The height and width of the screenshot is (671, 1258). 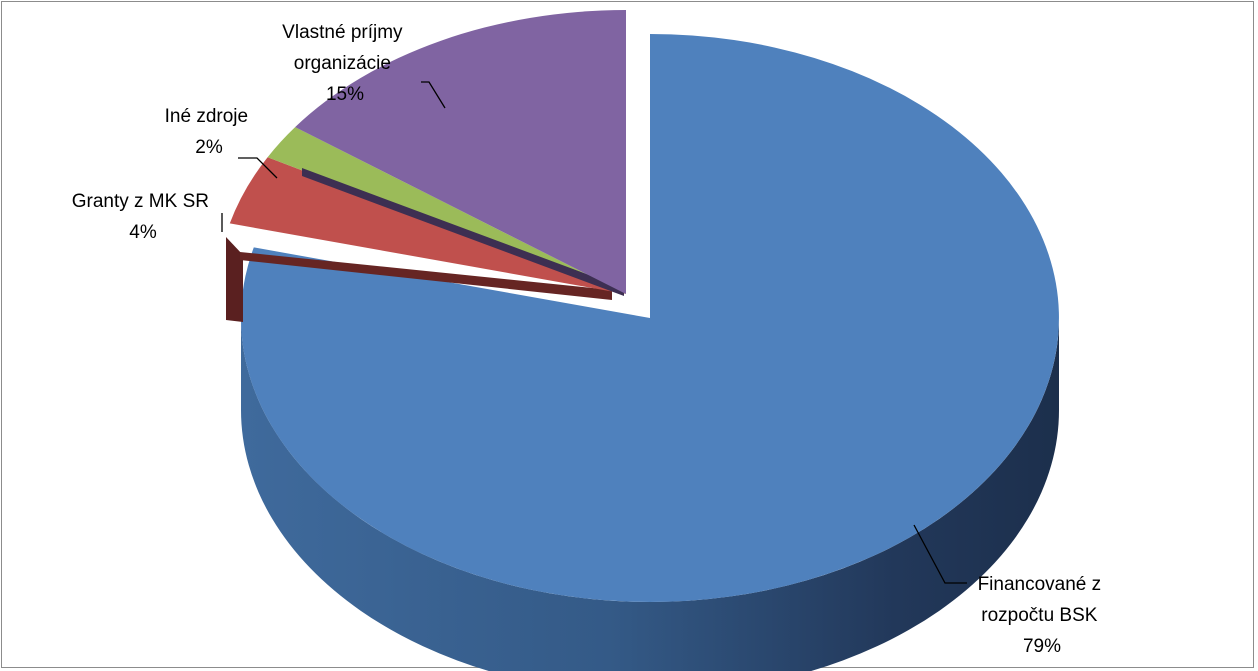 I want to click on leader-line-financovane, so click(x=940, y=554).